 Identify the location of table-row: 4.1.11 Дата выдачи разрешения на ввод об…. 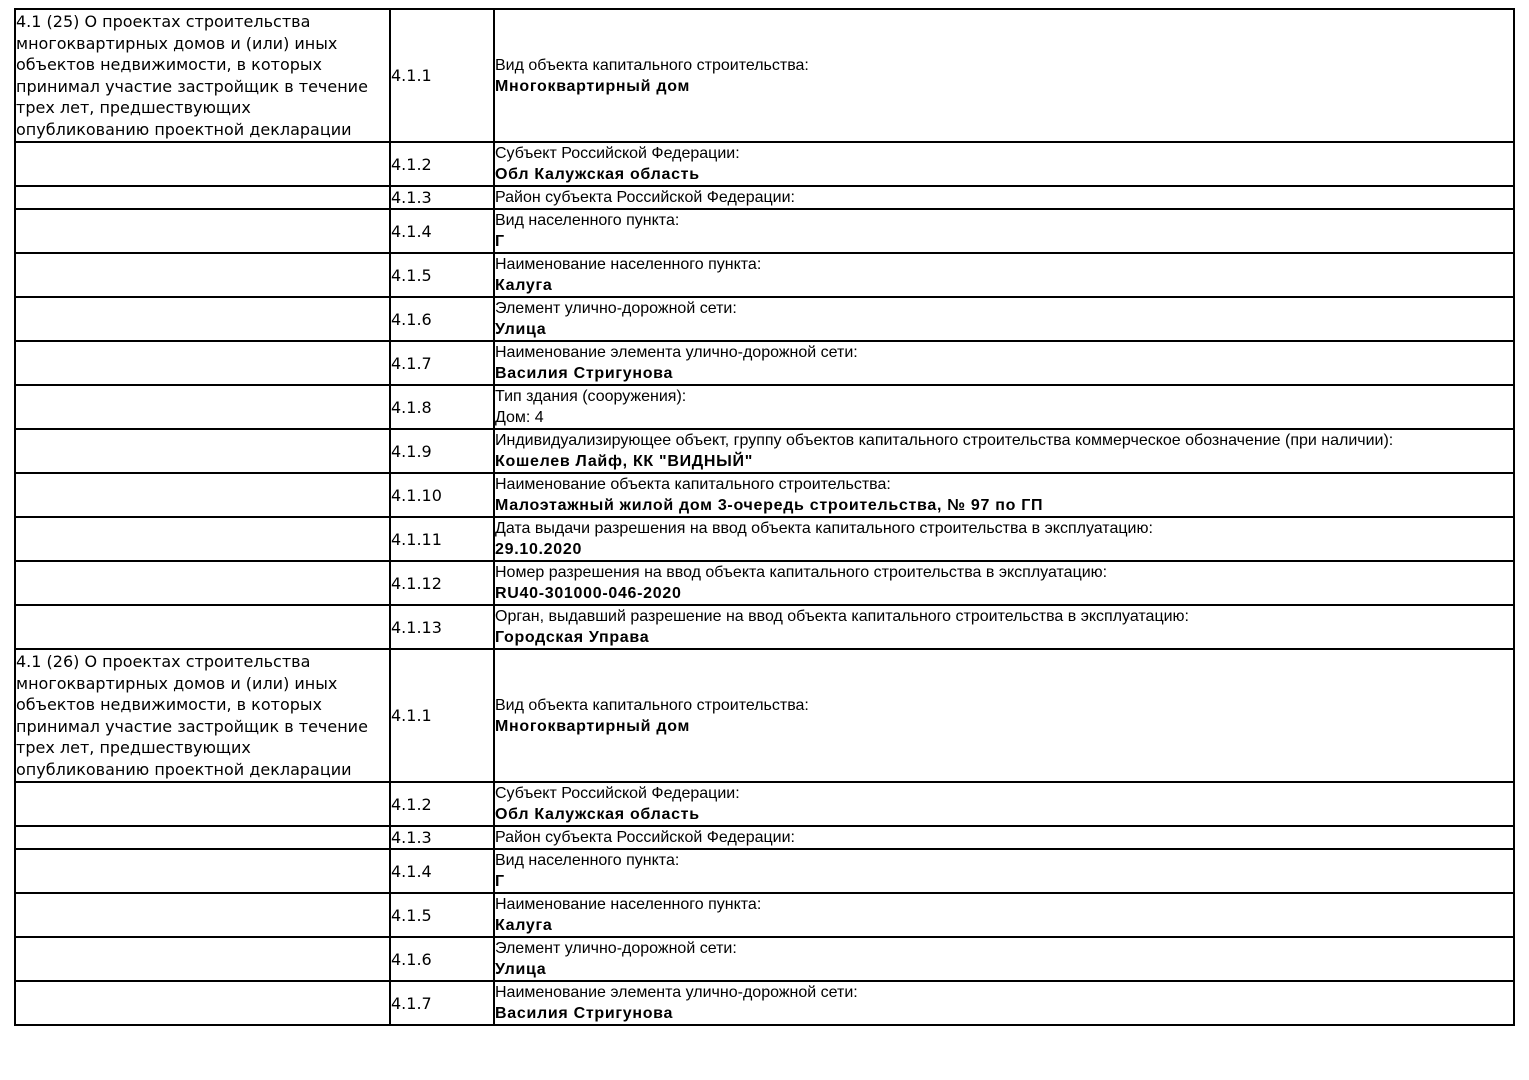
(764, 539).